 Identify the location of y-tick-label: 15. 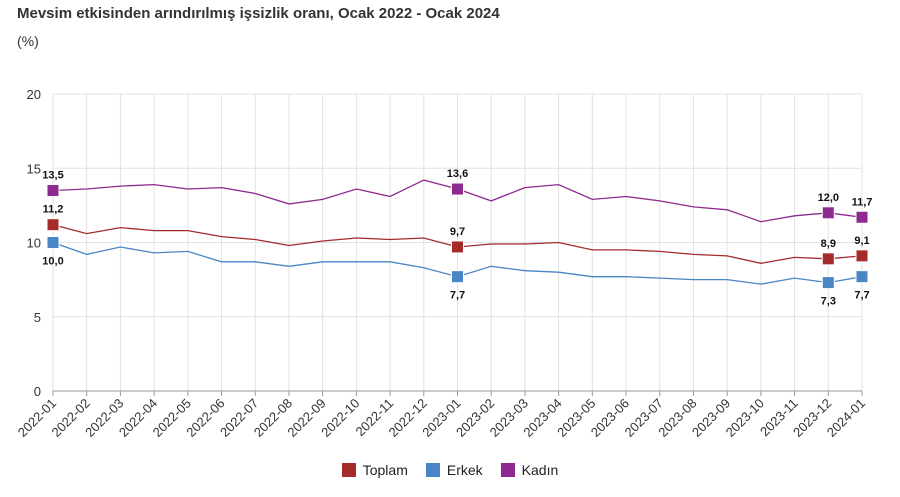
(34, 168).